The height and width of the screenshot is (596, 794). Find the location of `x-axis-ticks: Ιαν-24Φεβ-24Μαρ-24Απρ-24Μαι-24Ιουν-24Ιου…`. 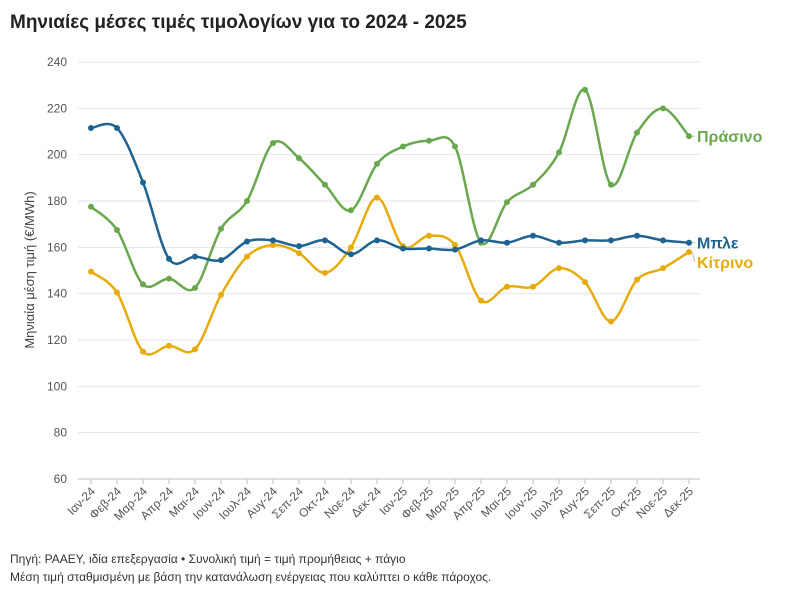

x-axis-ticks: Ιαν-24Φεβ-24Μαρ-24Απρ-24Μαι-24Ιουν-24Ιου… is located at coordinates (380, 501).